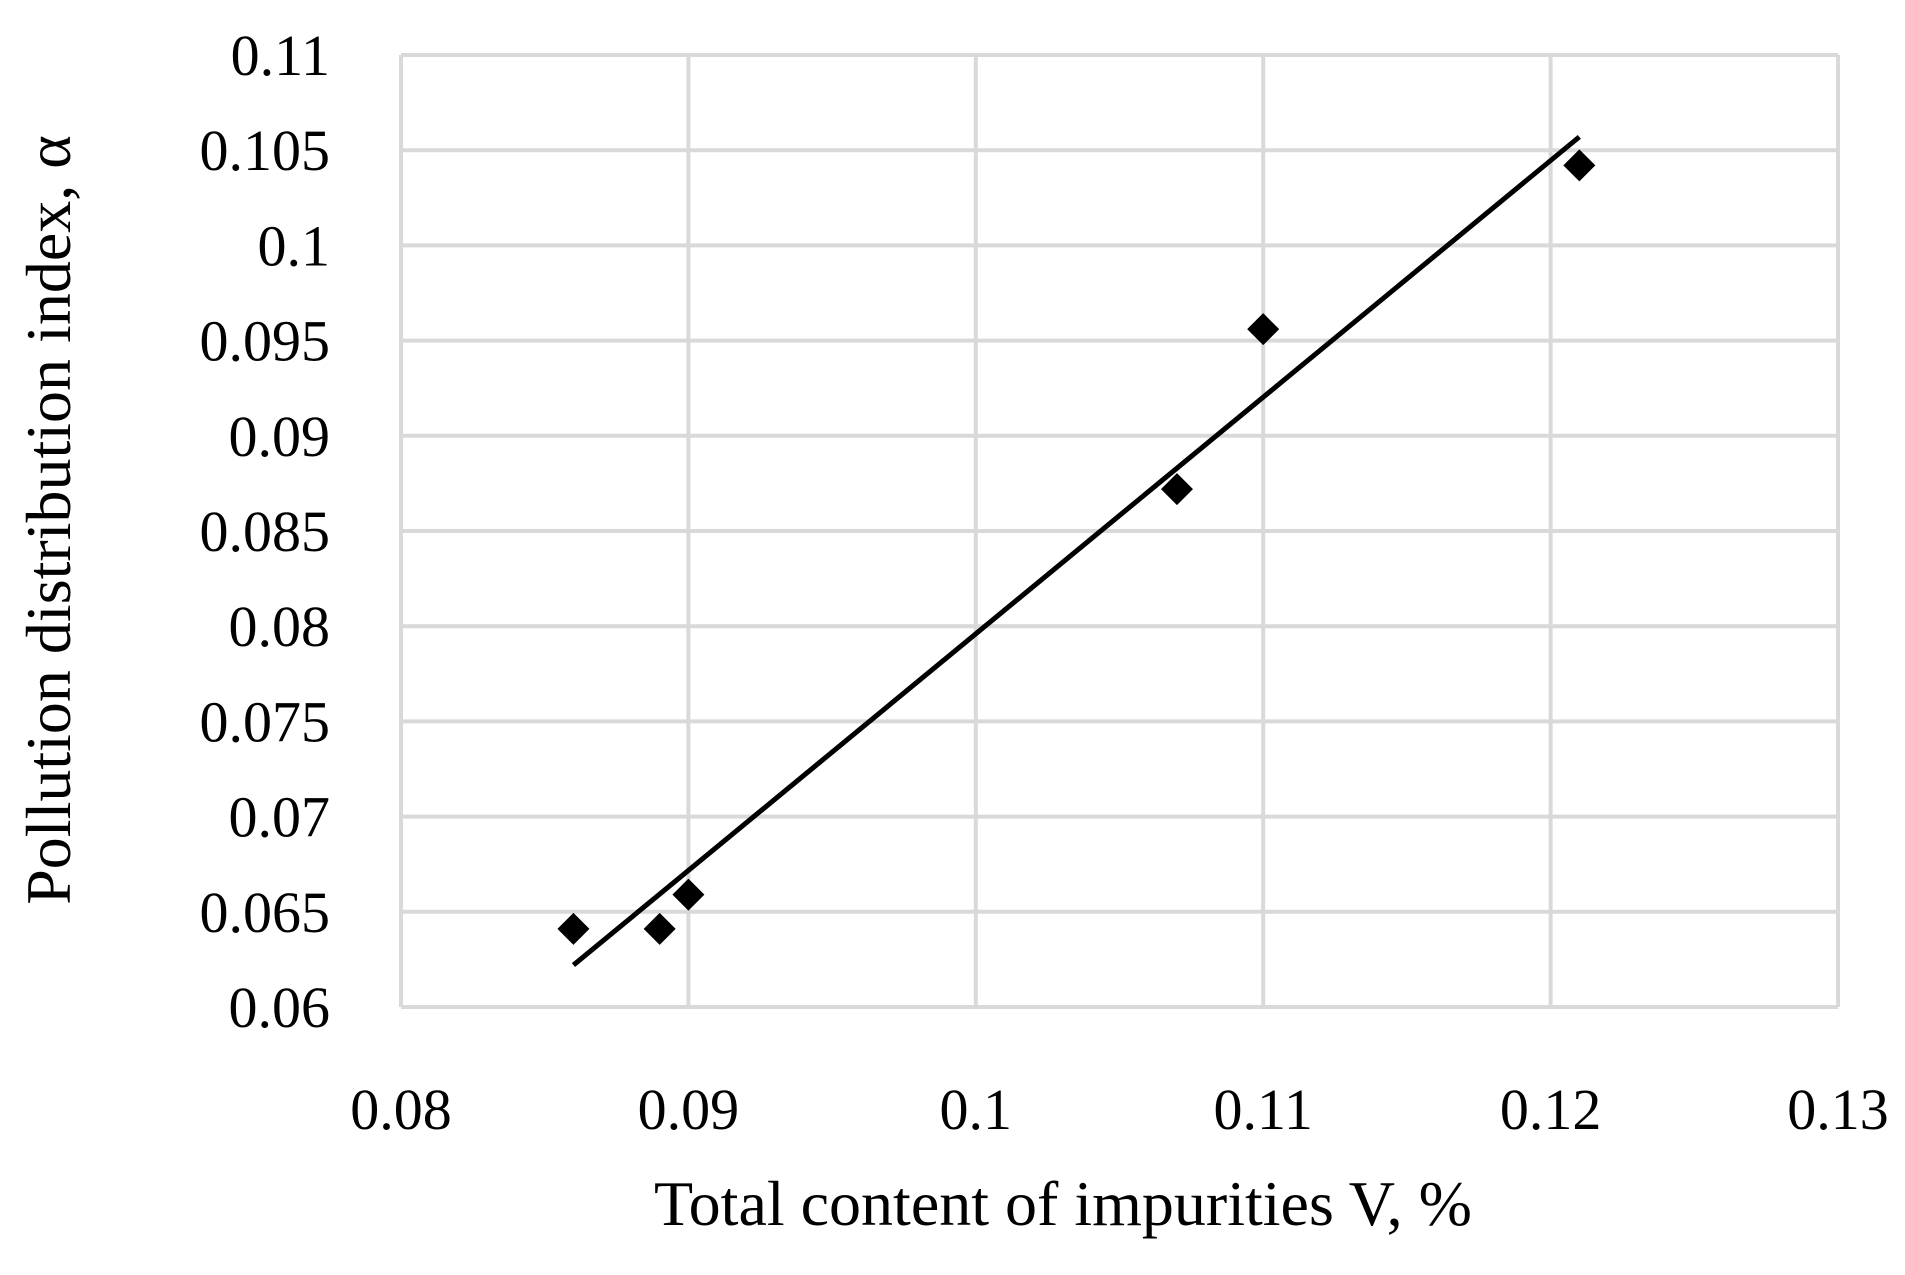 The image size is (1905, 1275). I want to click on x-tick-label: 0.13, so click(1838, 1109).